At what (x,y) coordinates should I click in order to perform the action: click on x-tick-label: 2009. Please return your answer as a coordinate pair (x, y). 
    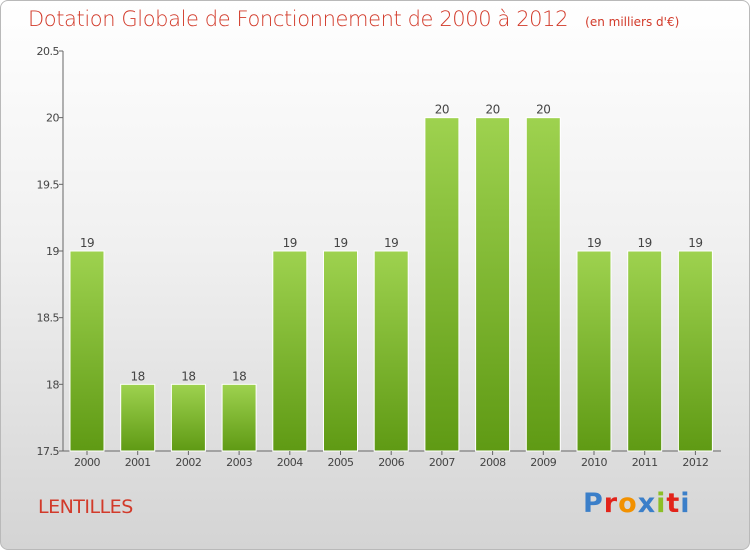
    Looking at the image, I should click on (543, 462).